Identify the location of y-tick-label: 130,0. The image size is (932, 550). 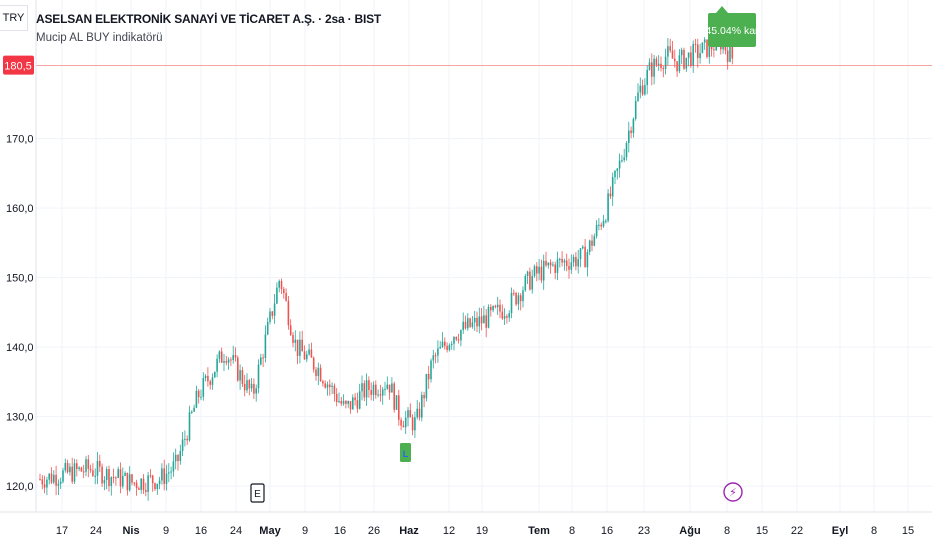
(20, 418).